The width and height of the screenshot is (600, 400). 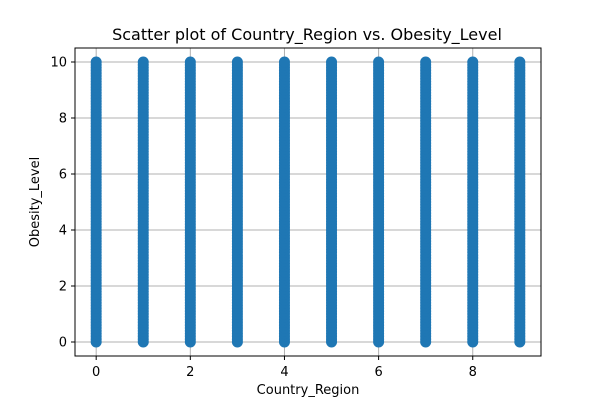 What do you see at coordinates (378, 372) in the screenshot?
I see `x-tick-label: 6` at bounding box center [378, 372].